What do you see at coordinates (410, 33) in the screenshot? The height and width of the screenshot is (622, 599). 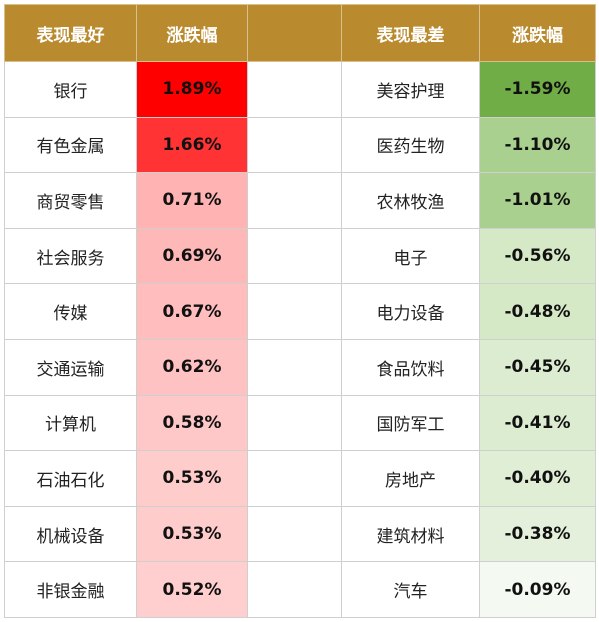 I see `header-worst-label: 表现最差` at bounding box center [410, 33].